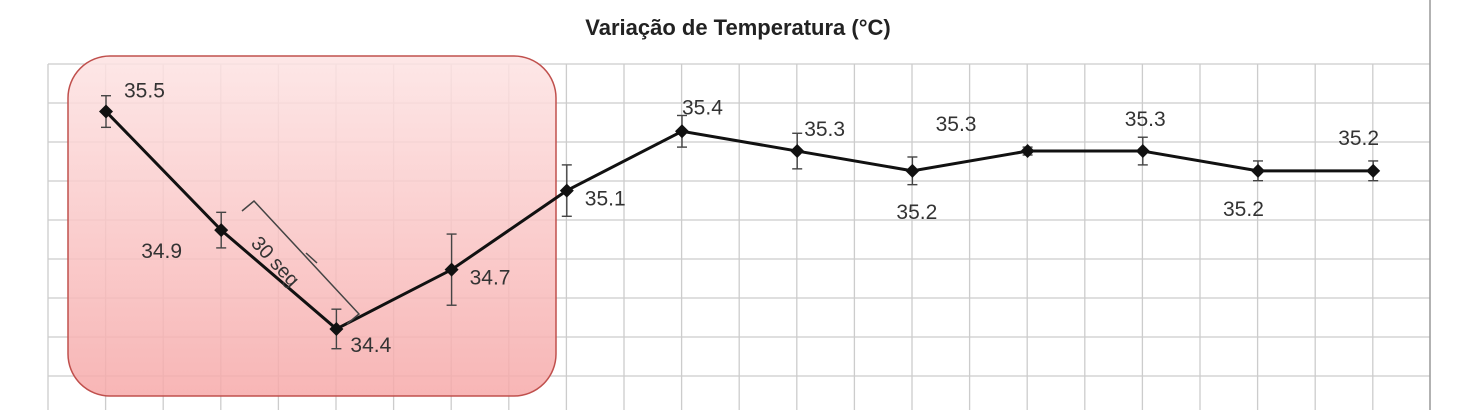 Image resolution: width=1468 pixels, height=410 pixels. Describe the element at coordinates (702, 107) in the screenshot. I see `data-label: 35.4` at that location.